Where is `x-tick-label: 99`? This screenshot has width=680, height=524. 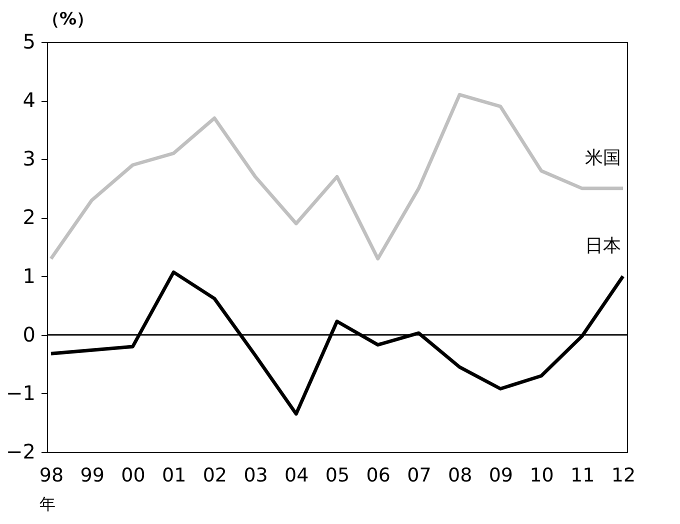
x-tick-label: 99 is located at coordinates (92, 475).